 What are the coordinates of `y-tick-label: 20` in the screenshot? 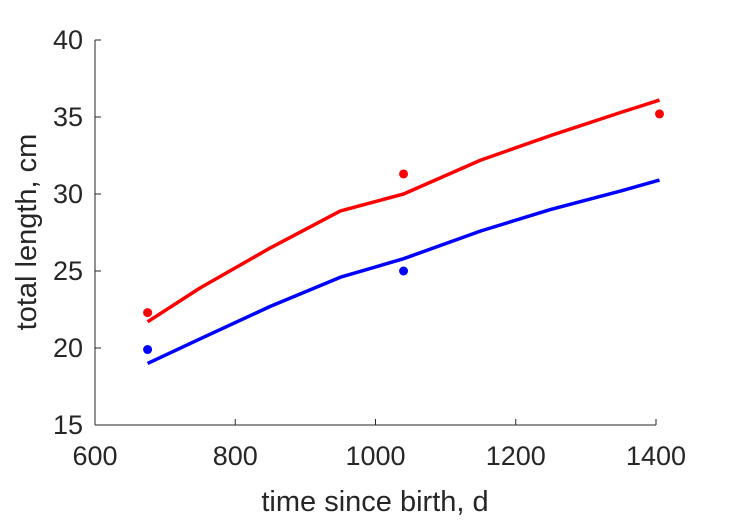 It's located at (68, 348).